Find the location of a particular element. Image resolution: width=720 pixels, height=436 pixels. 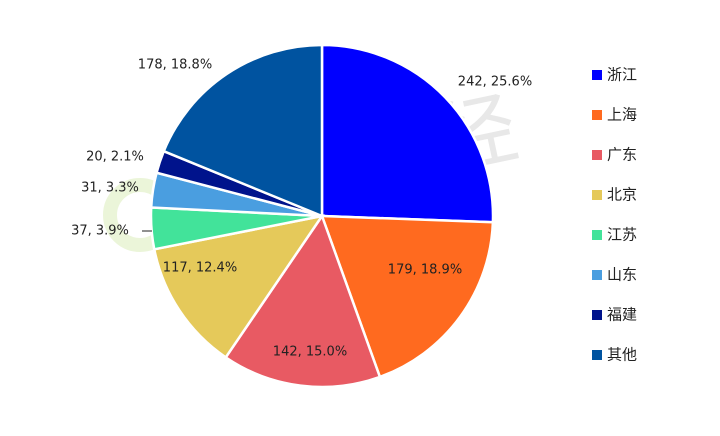

data-label: 117, 12.4% is located at coordinates (200, 268).